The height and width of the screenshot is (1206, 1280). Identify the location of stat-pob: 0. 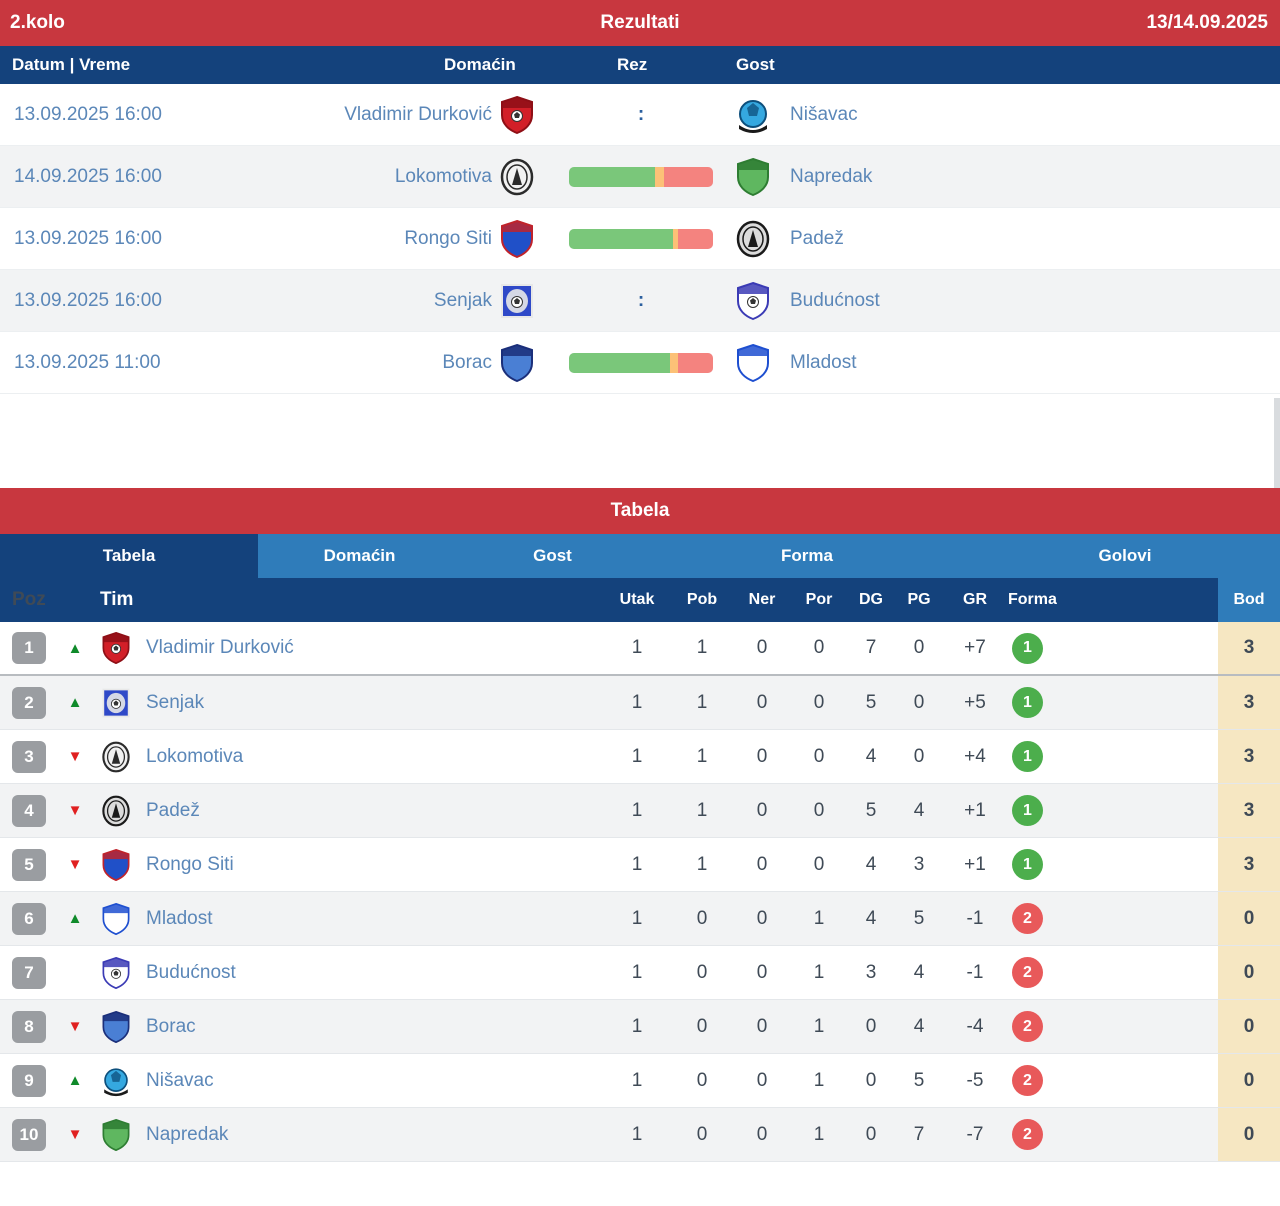
(702, 1080).